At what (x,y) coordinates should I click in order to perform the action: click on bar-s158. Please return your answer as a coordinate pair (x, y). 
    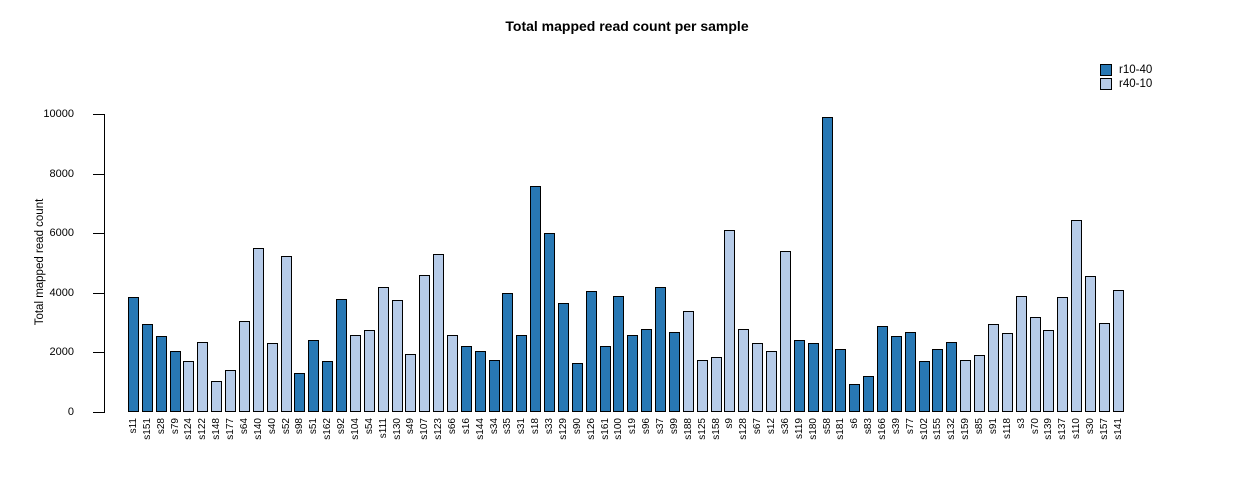
    Looking at the image, I should click on (716, 384).